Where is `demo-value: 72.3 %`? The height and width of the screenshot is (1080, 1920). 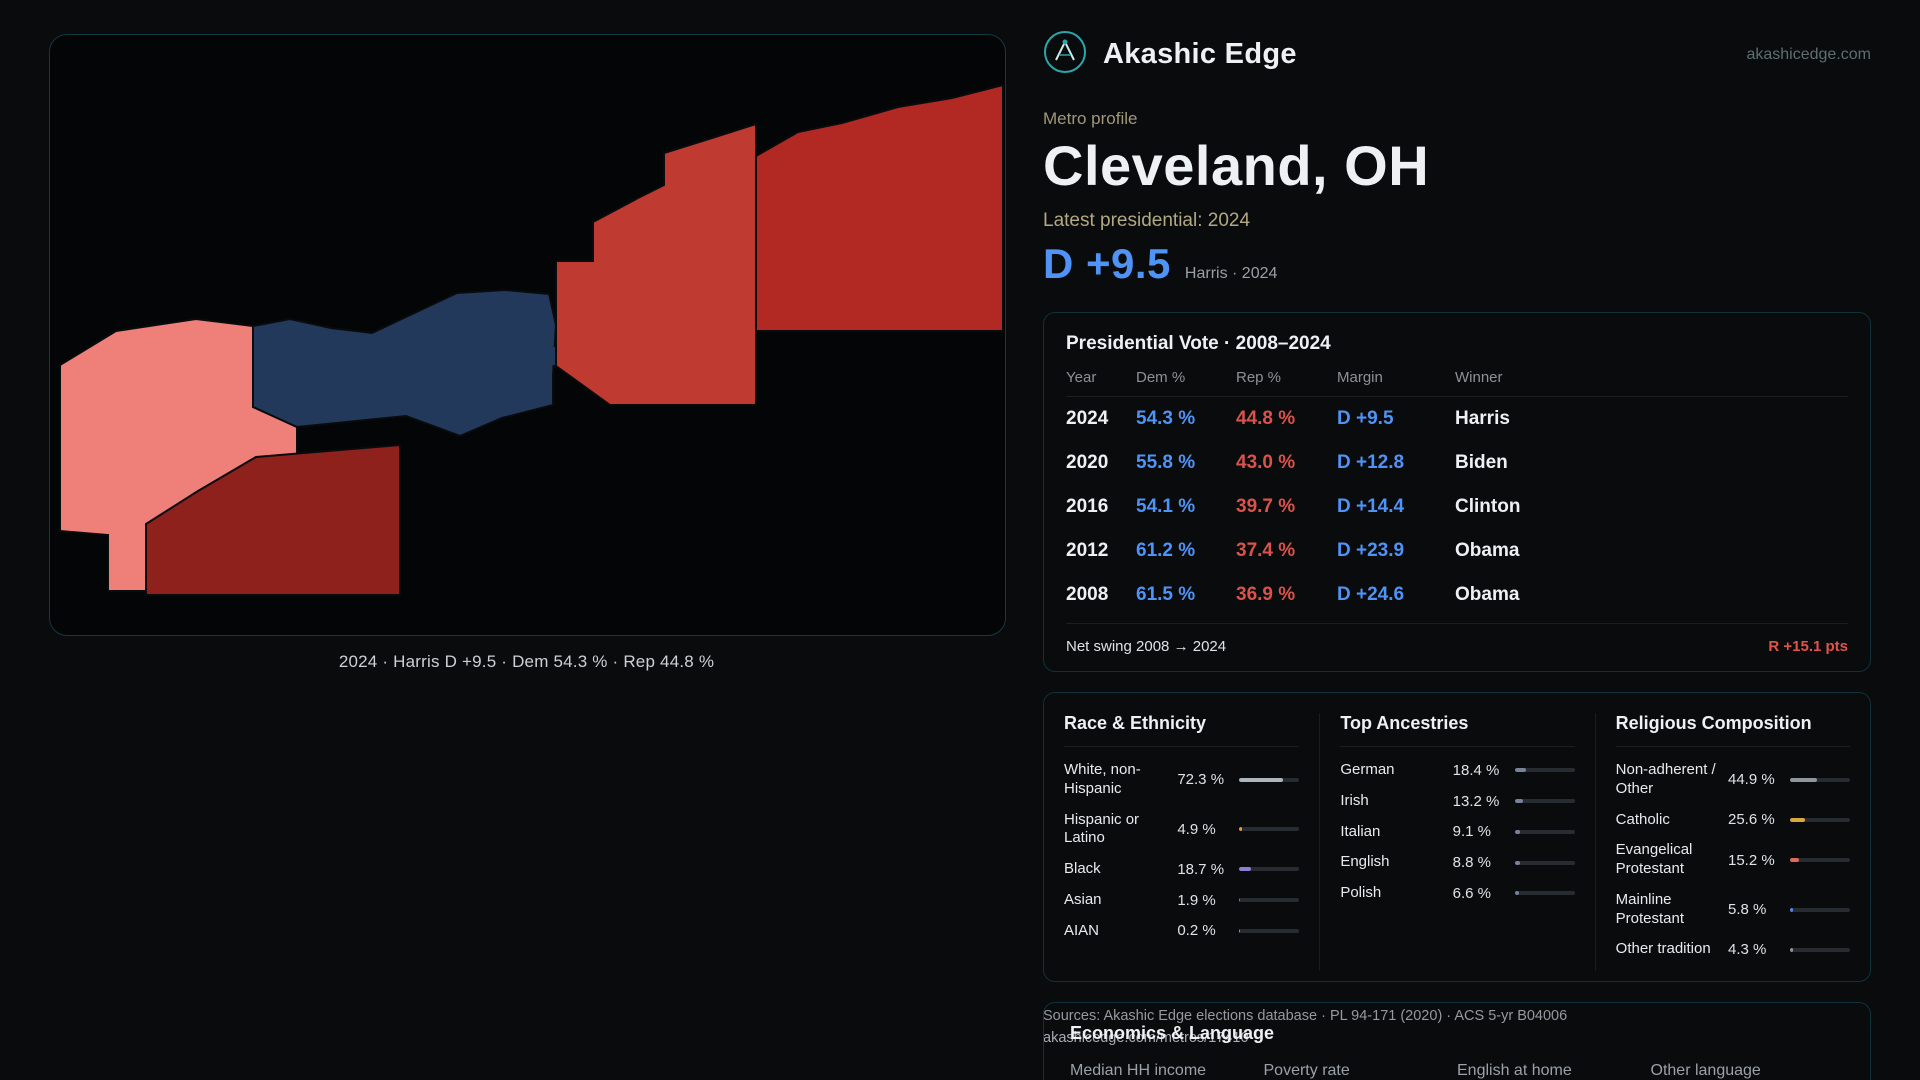
demo-value: 72.3 % is located at coordinates (1201, 780).